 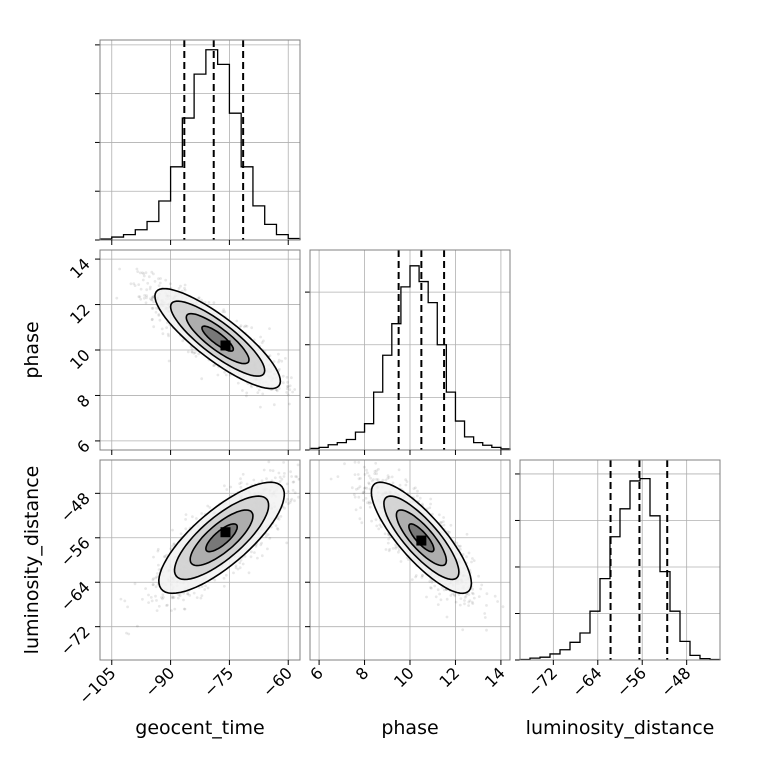 I want to click on density-panel-geocent-time-vs-phase, so click(x=206, y=350).